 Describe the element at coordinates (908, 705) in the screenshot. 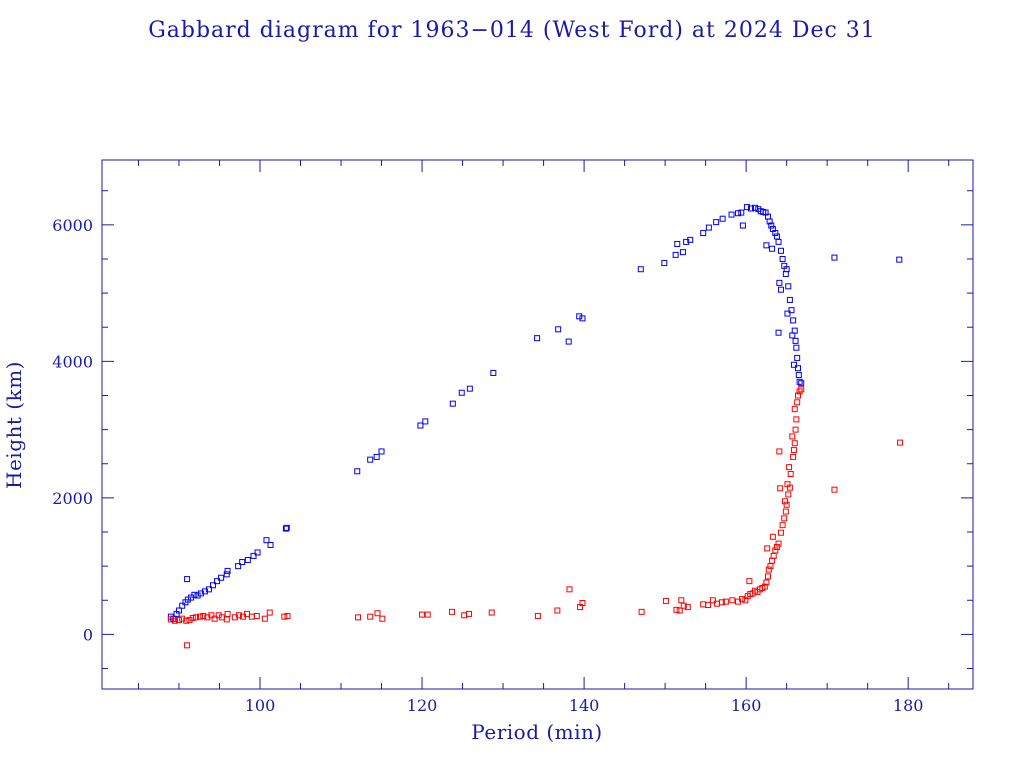

I see `x-tick-label: 180` at that location.